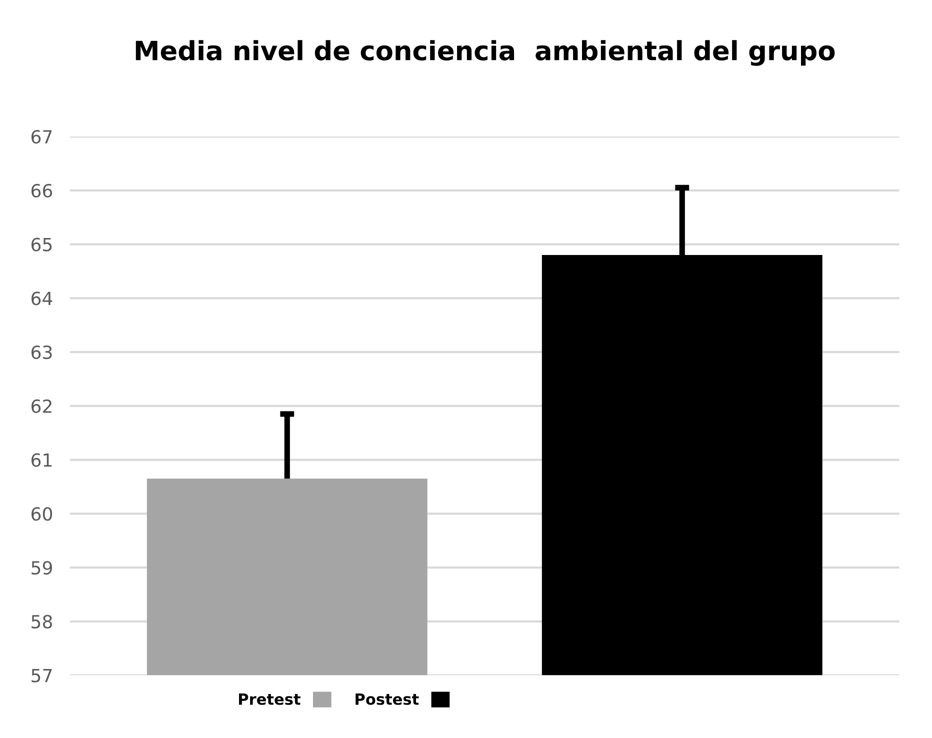 Image resolution: width=932 pixels, height=738 pixels. Describe the element at coordinates (42, 514) in the screenshot. I see `y-tick-label: 60` at that location.